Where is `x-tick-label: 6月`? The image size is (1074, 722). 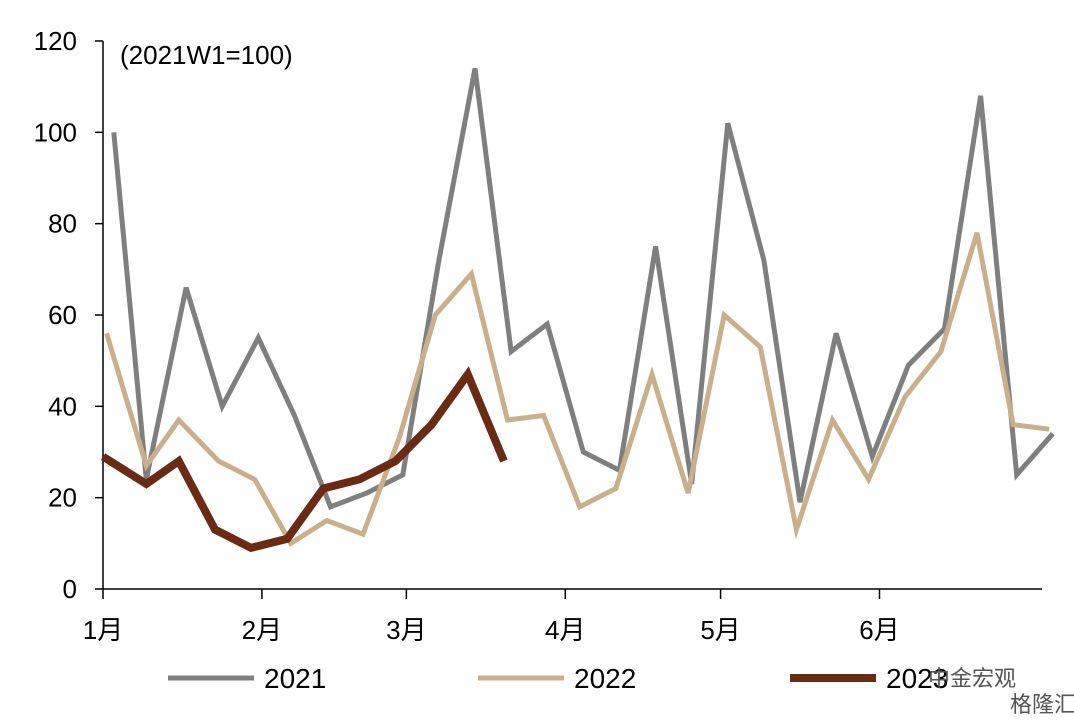 x-tick-label: 6月 is located at coordinates (879, 630).